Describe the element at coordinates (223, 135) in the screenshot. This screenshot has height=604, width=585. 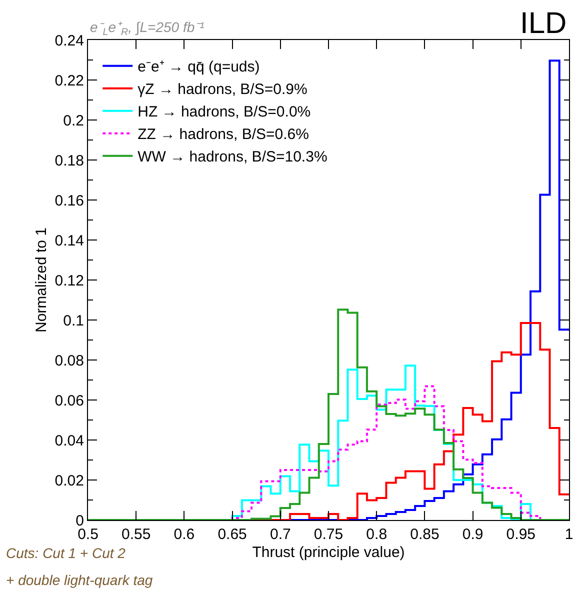
I see `legend-label: ZZ → hadrons, B/S=0.6%` at that location.